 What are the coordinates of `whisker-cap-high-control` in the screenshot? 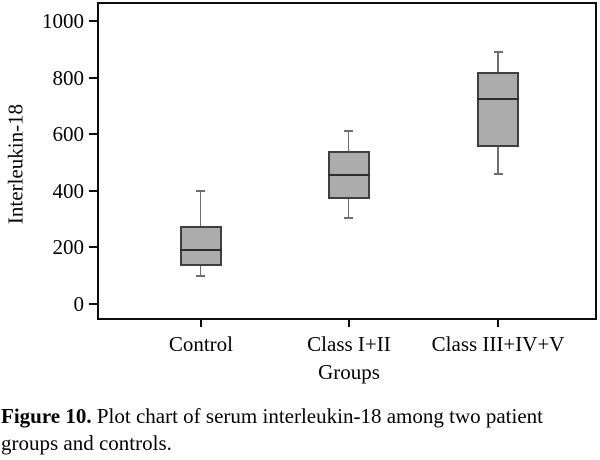 It's located at (201, 190).